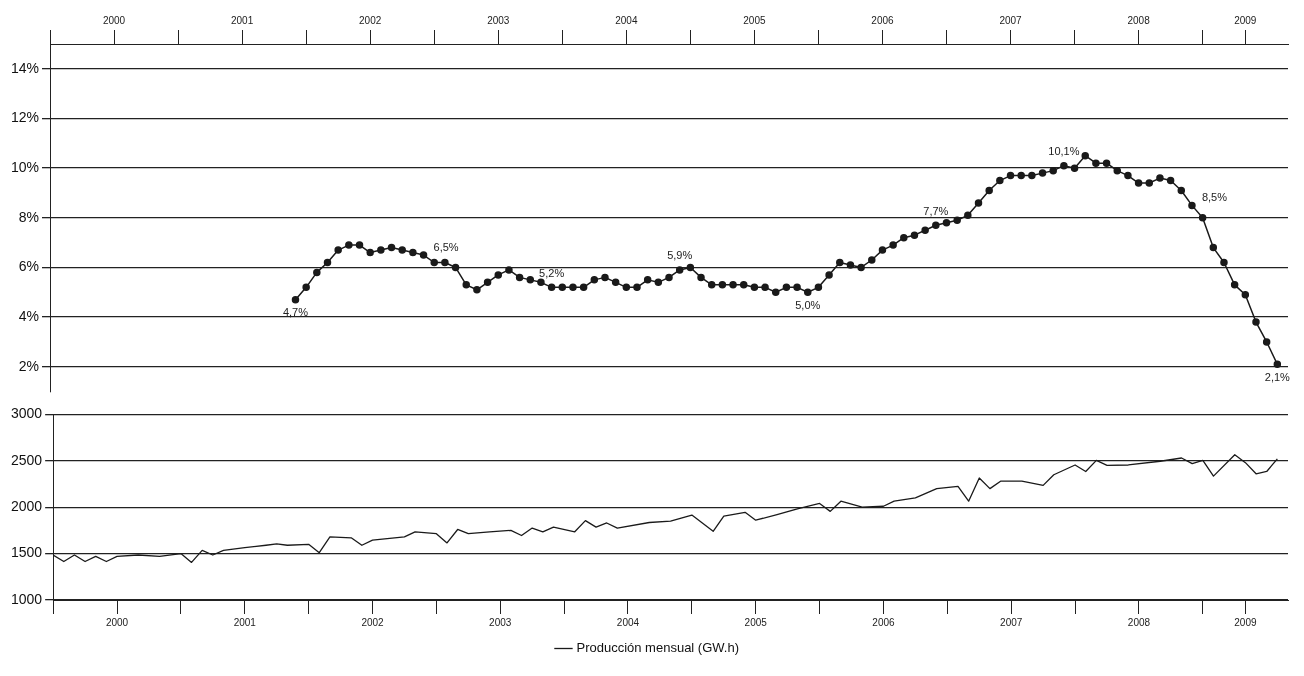 This screenshot has height=676, width=1304. Describe the element at coordinates (936, 210) in the screenshot. I see `data-label: 7,7%` at that location.